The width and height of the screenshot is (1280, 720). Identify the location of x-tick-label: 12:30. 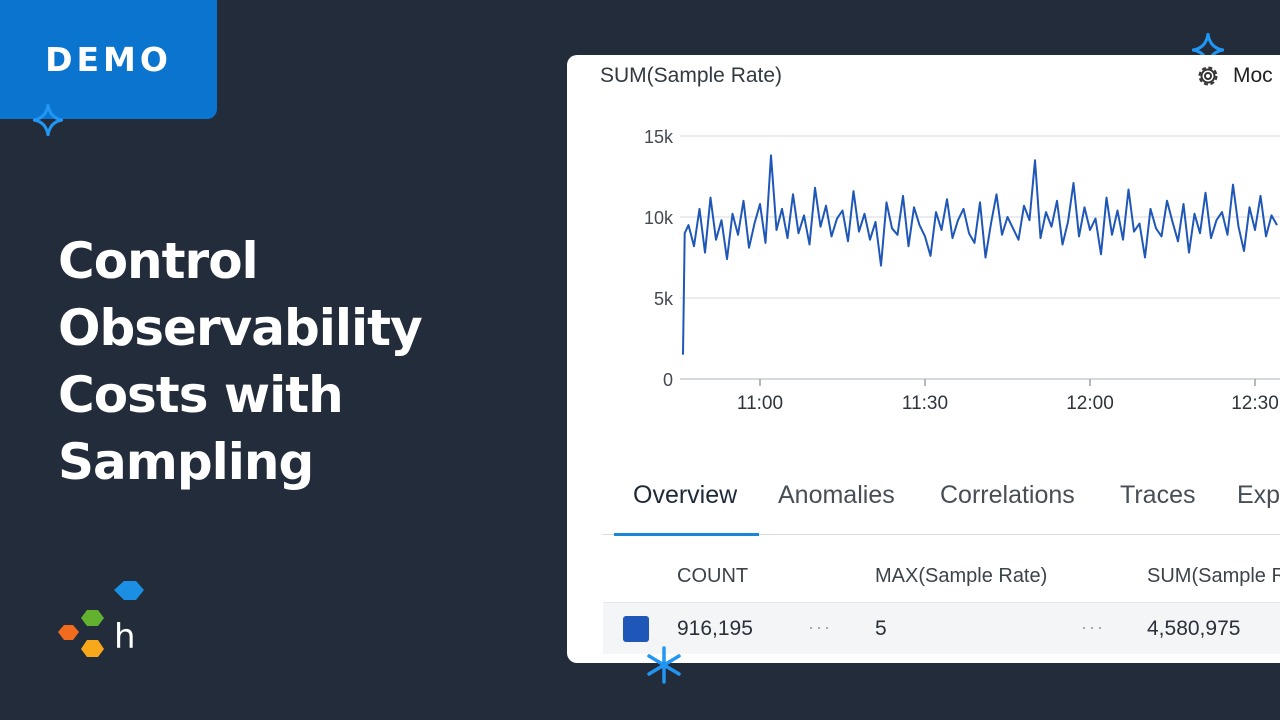
(1255, 403).